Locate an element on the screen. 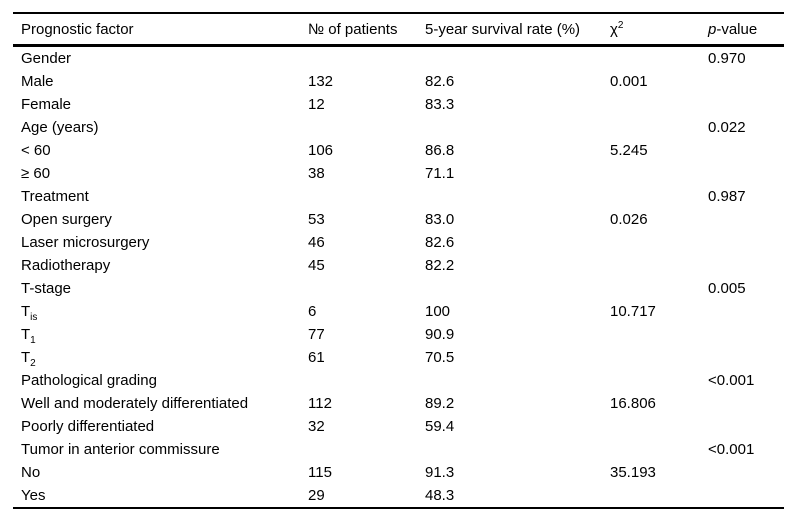  table-row: Laser microsurgery 46 82.6 is located at coordinates (398, 242).